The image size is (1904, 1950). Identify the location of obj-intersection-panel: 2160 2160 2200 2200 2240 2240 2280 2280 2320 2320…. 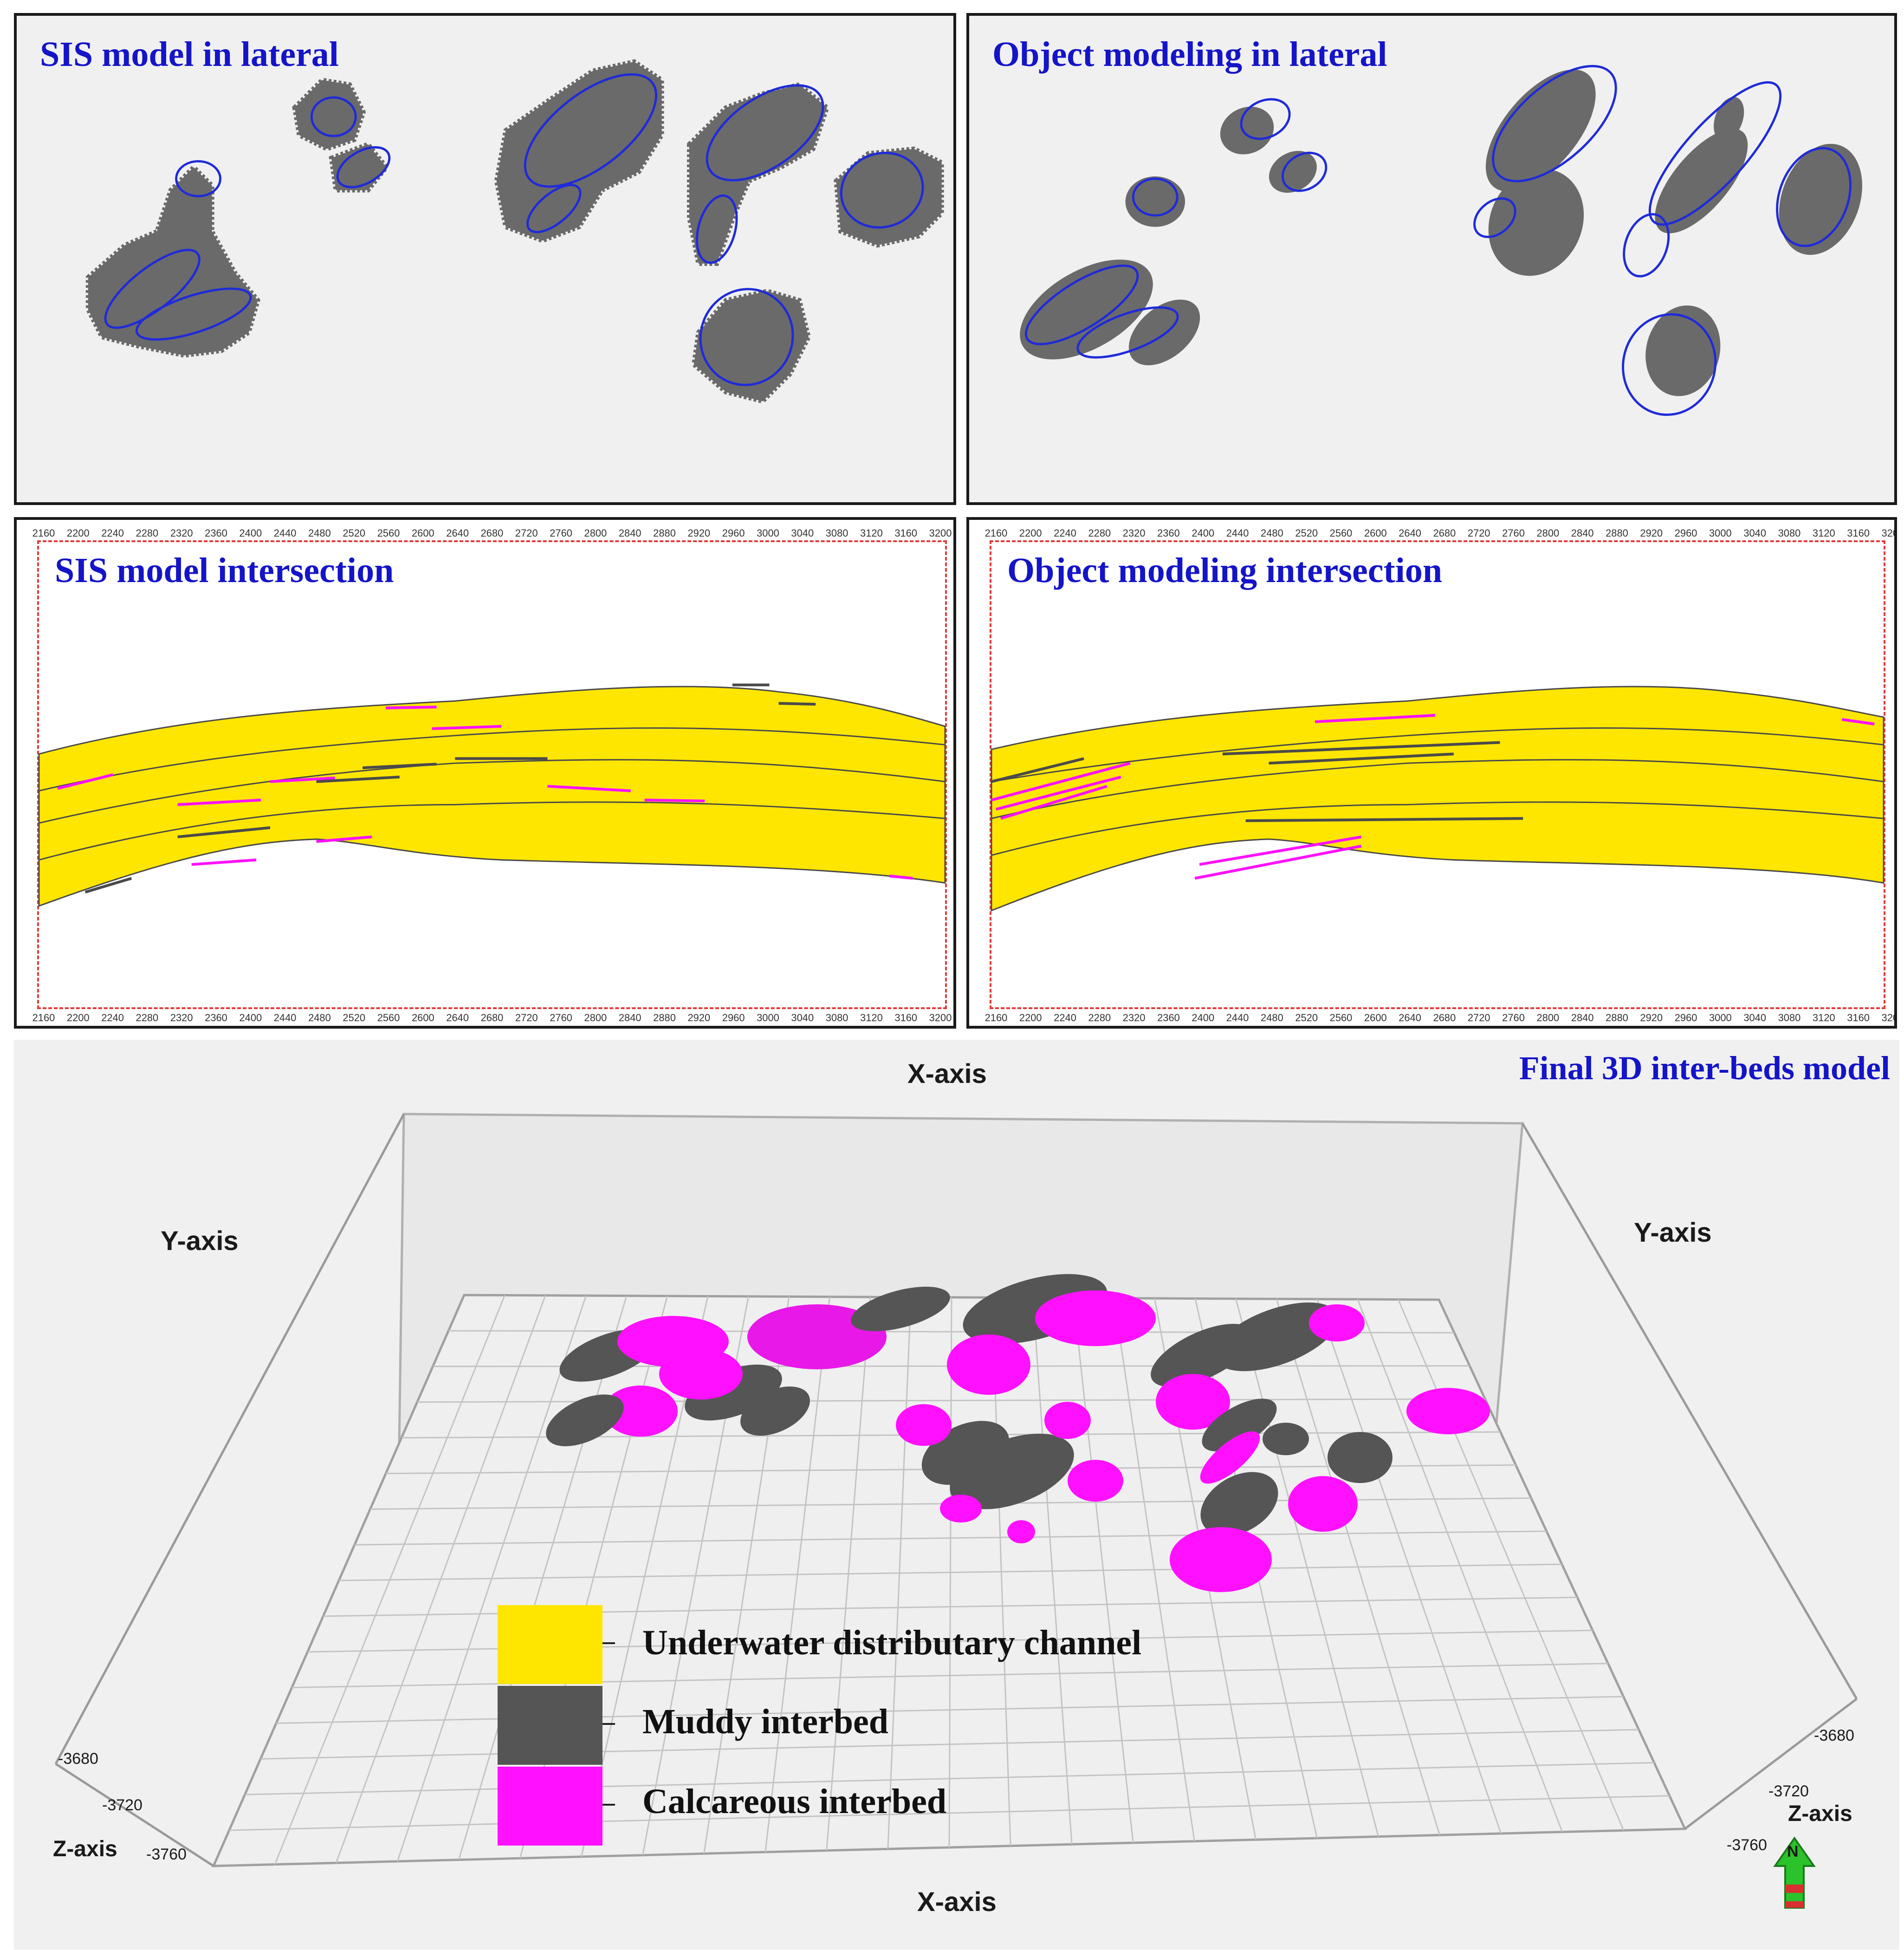
(1431, 773).